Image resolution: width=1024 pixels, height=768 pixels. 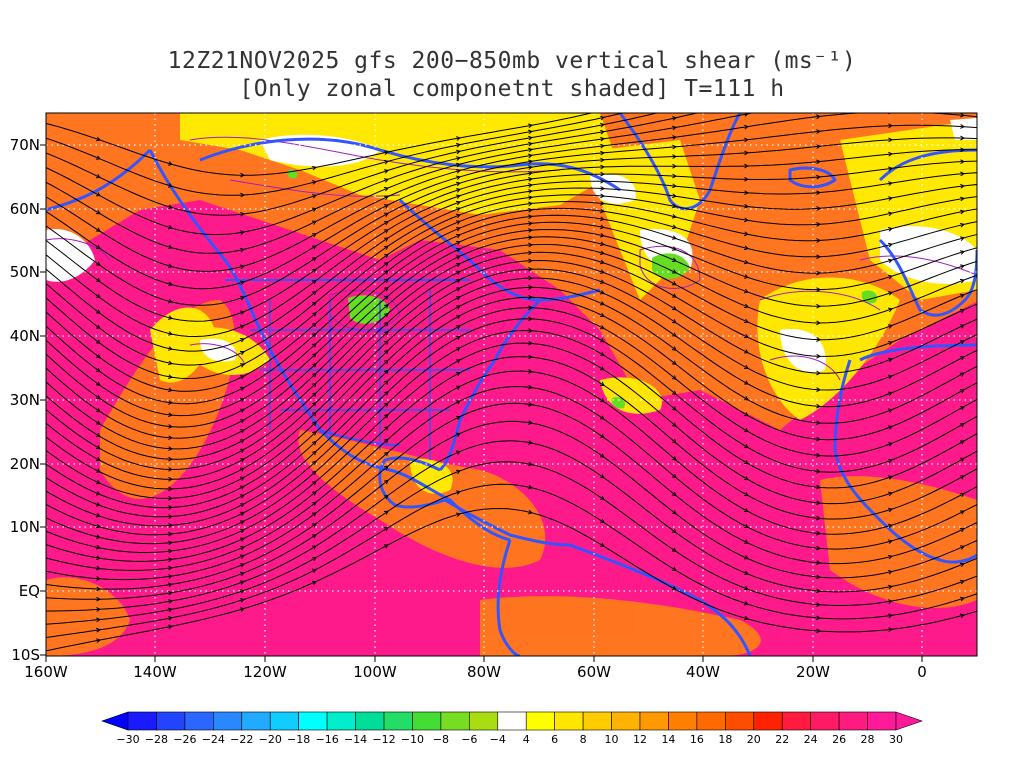 What do you see at coordinates (484, 672) in the screenshot?
I see `lon-label-80w: 80W` at bounding box center [484, 672].